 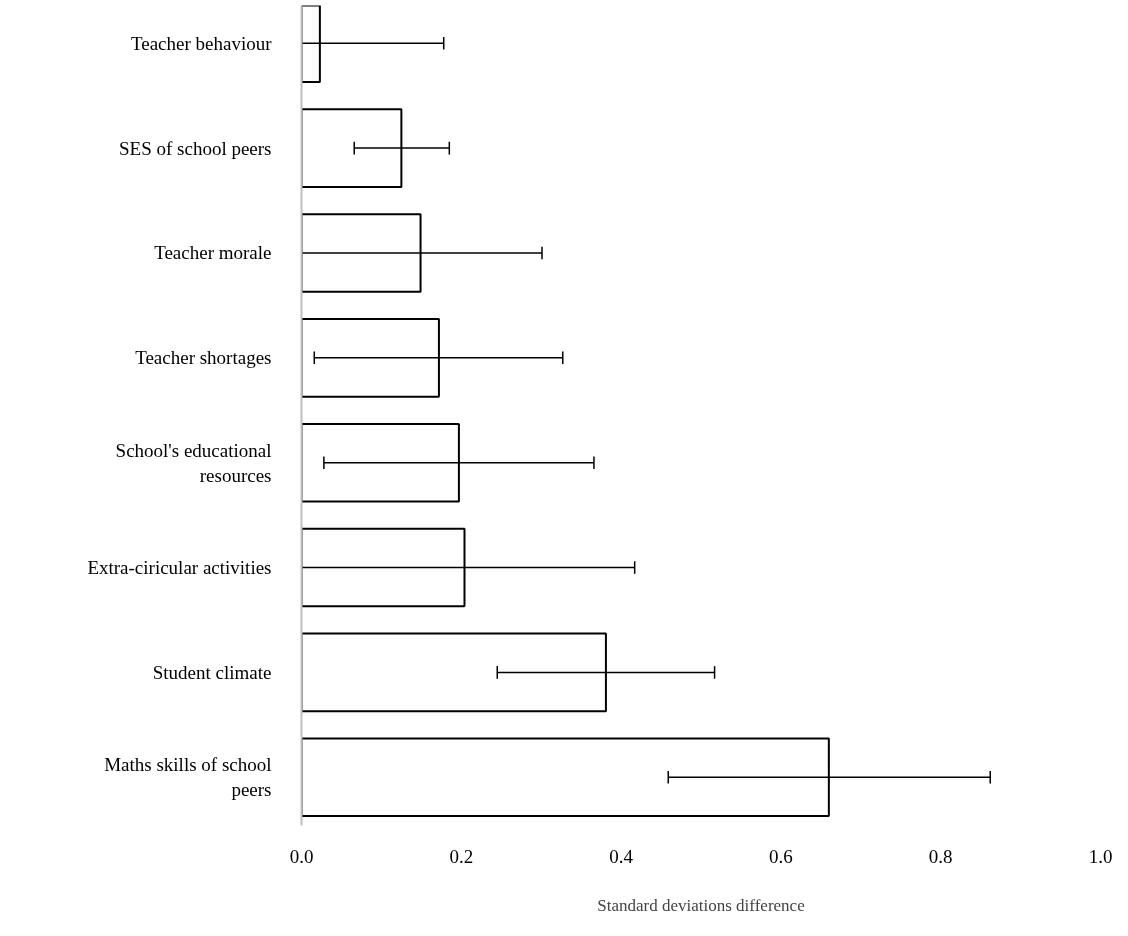 What do you see at coordinates (195, 148) in the screenshot?
I see `y-tick-label: SES of school peers` at bounding box center [195, 148].